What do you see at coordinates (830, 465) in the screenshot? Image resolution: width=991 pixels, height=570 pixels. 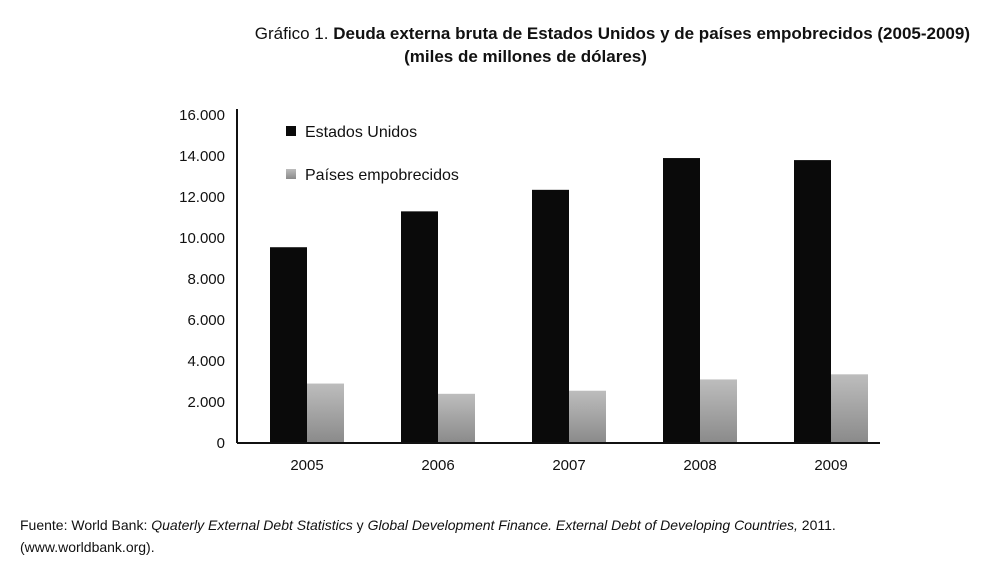 I see `x-tick-label: 2009` at bounding box center [830, 465].